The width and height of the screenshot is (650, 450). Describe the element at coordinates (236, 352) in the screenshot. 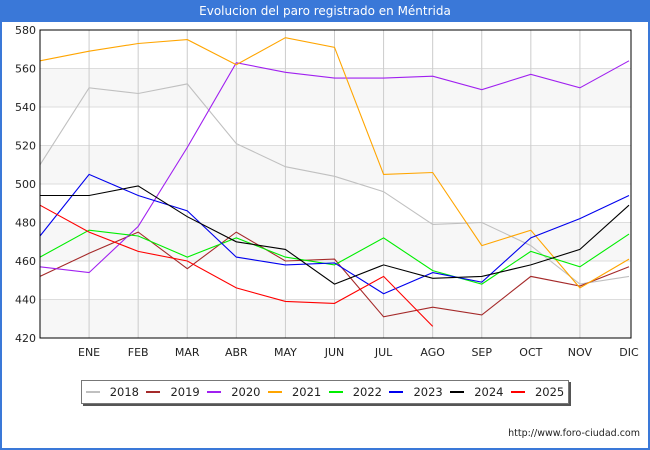

I see `x-tick-label: ABR` at that location.